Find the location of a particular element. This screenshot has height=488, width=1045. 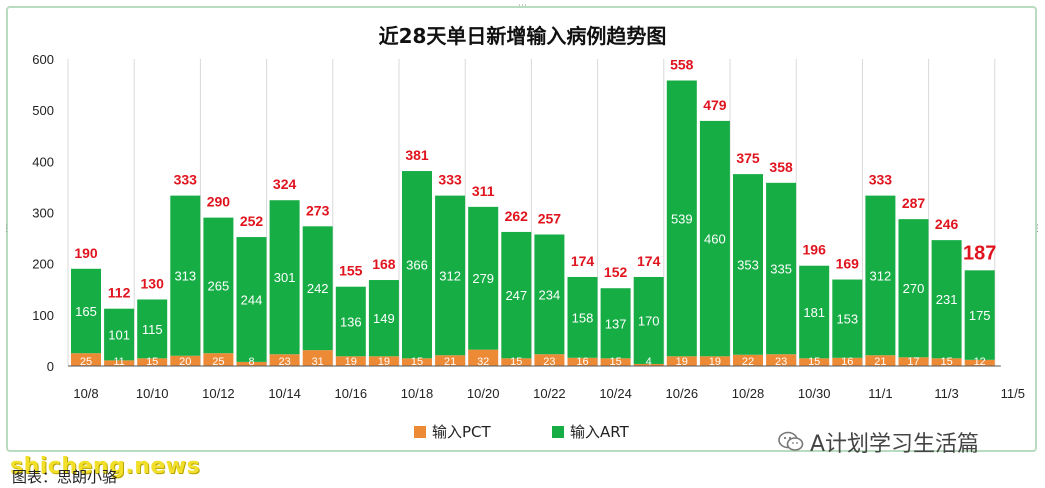

caption: 图表：思朗小骆 is located at coordinates (65, 477).